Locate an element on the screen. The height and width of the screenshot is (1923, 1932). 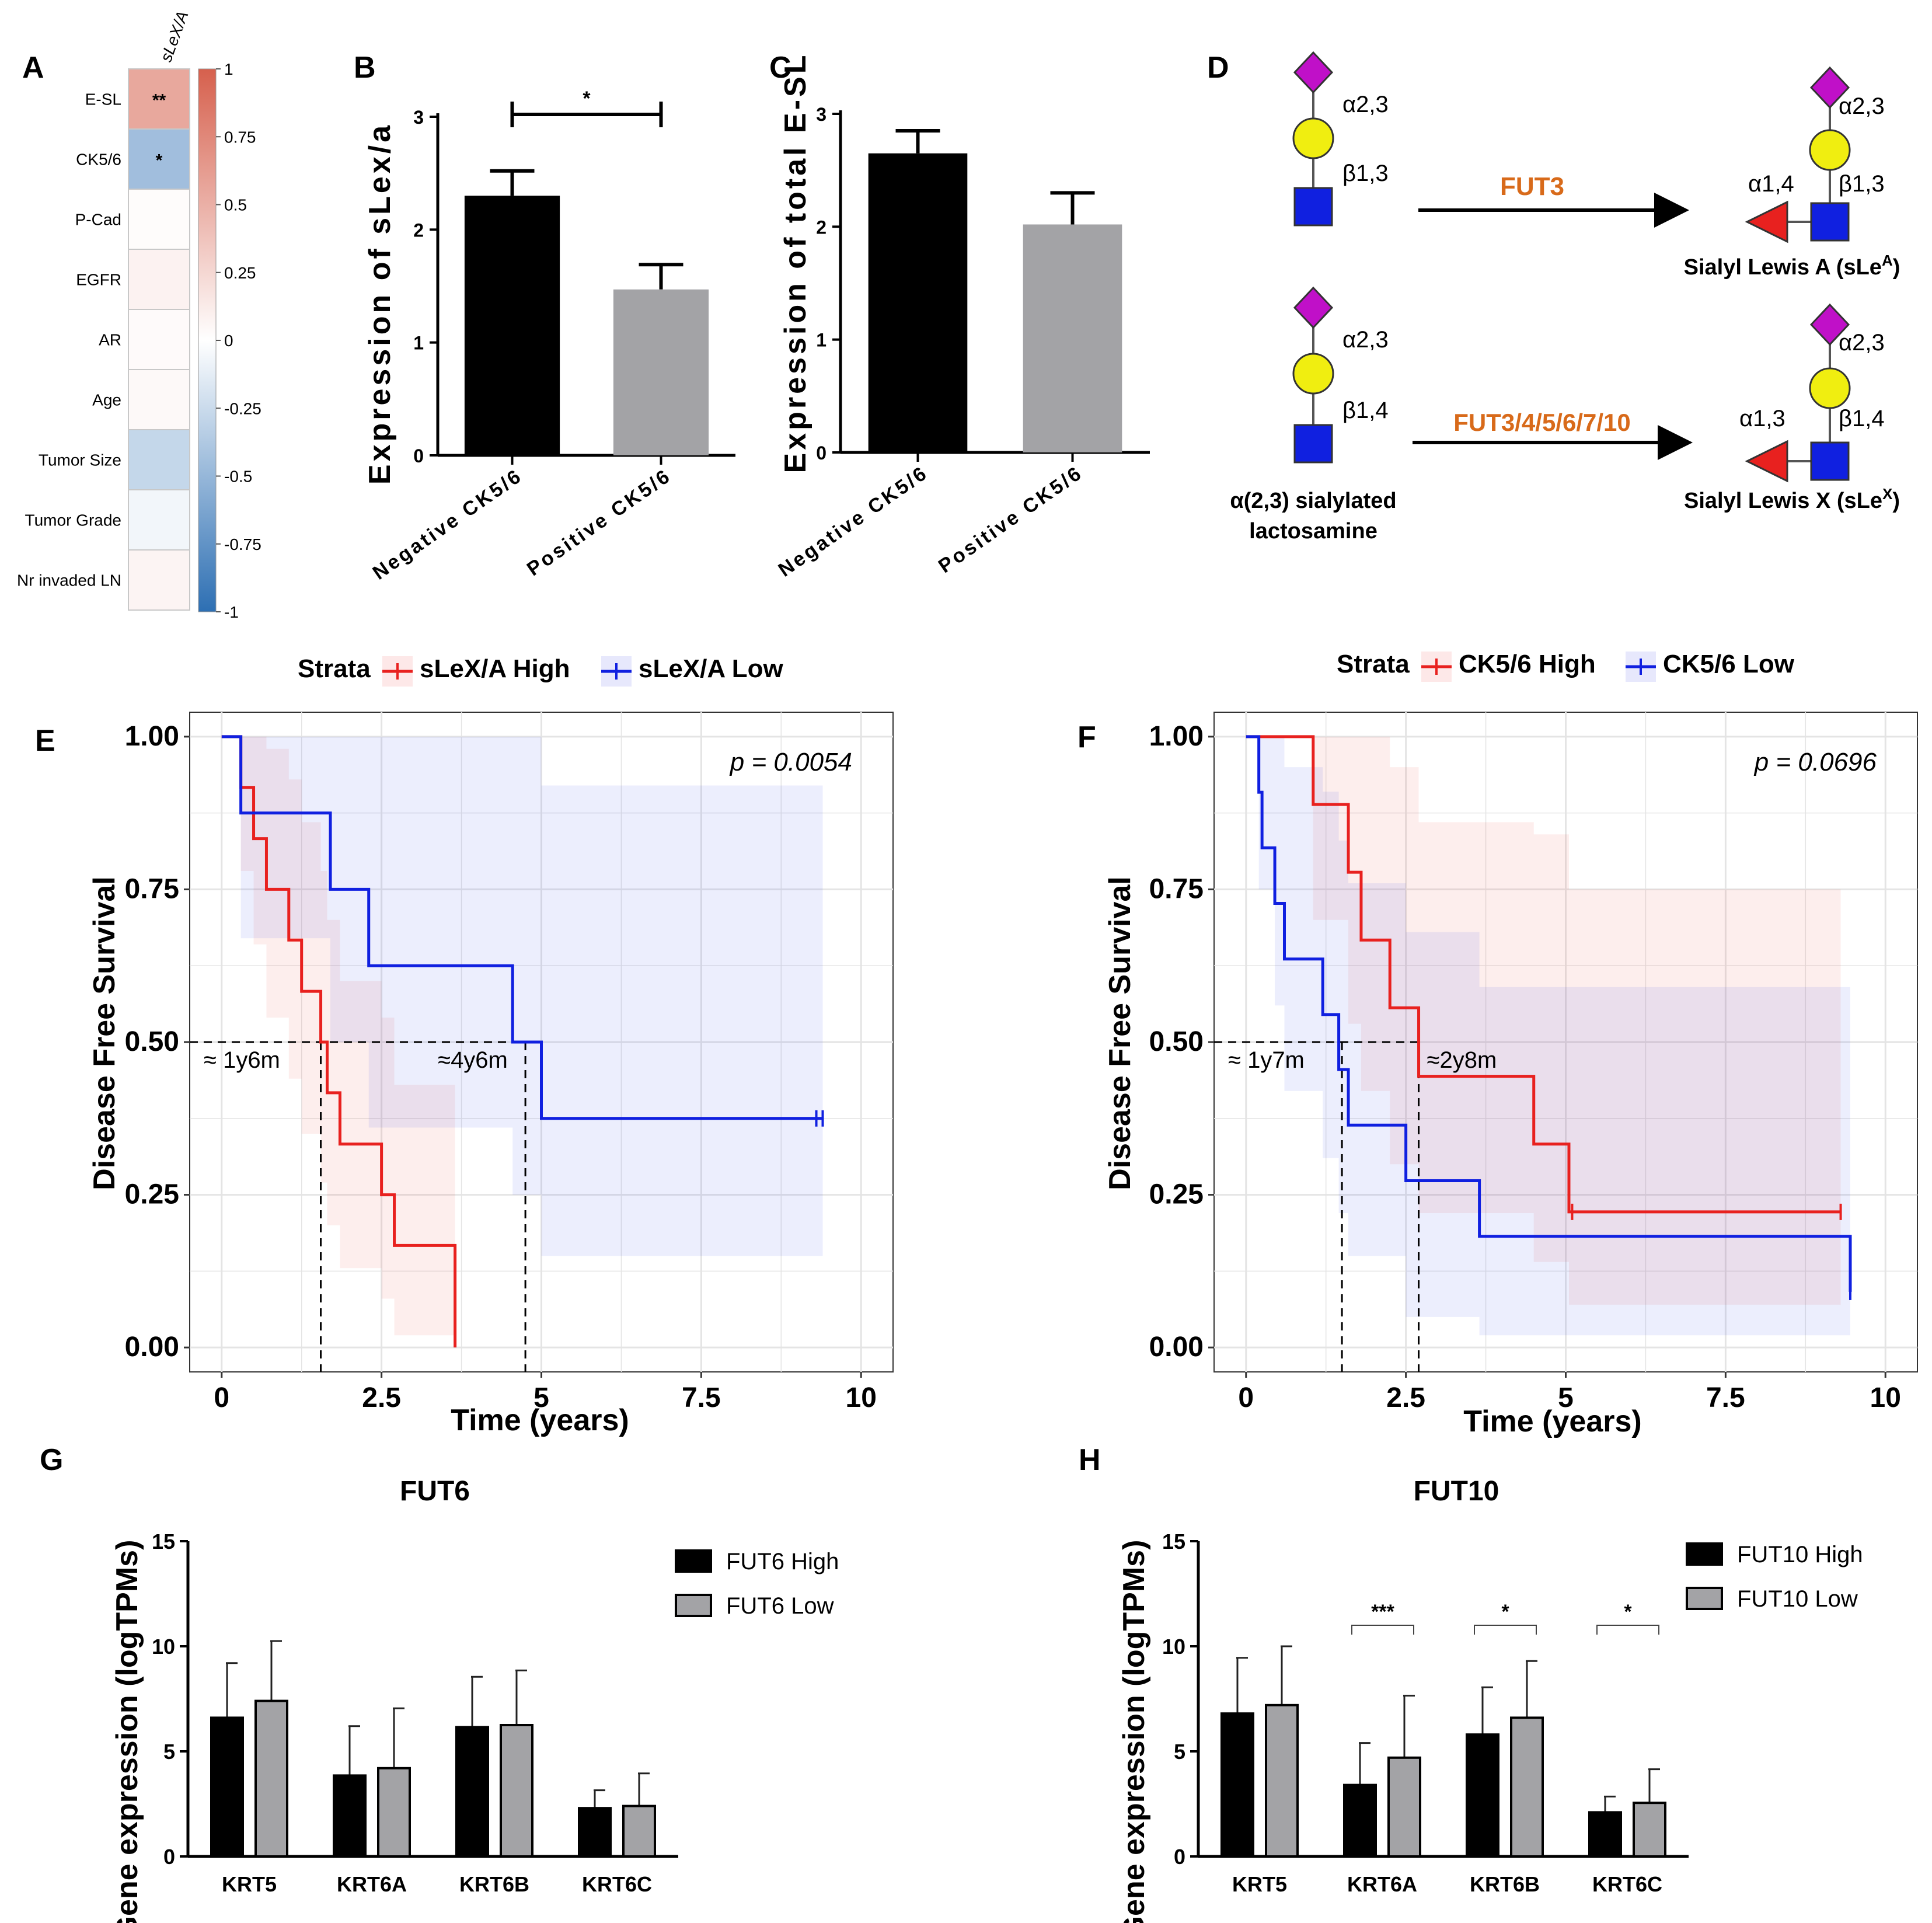
x-tick-label: KRT6C is located at coordinates (1627, 1884).